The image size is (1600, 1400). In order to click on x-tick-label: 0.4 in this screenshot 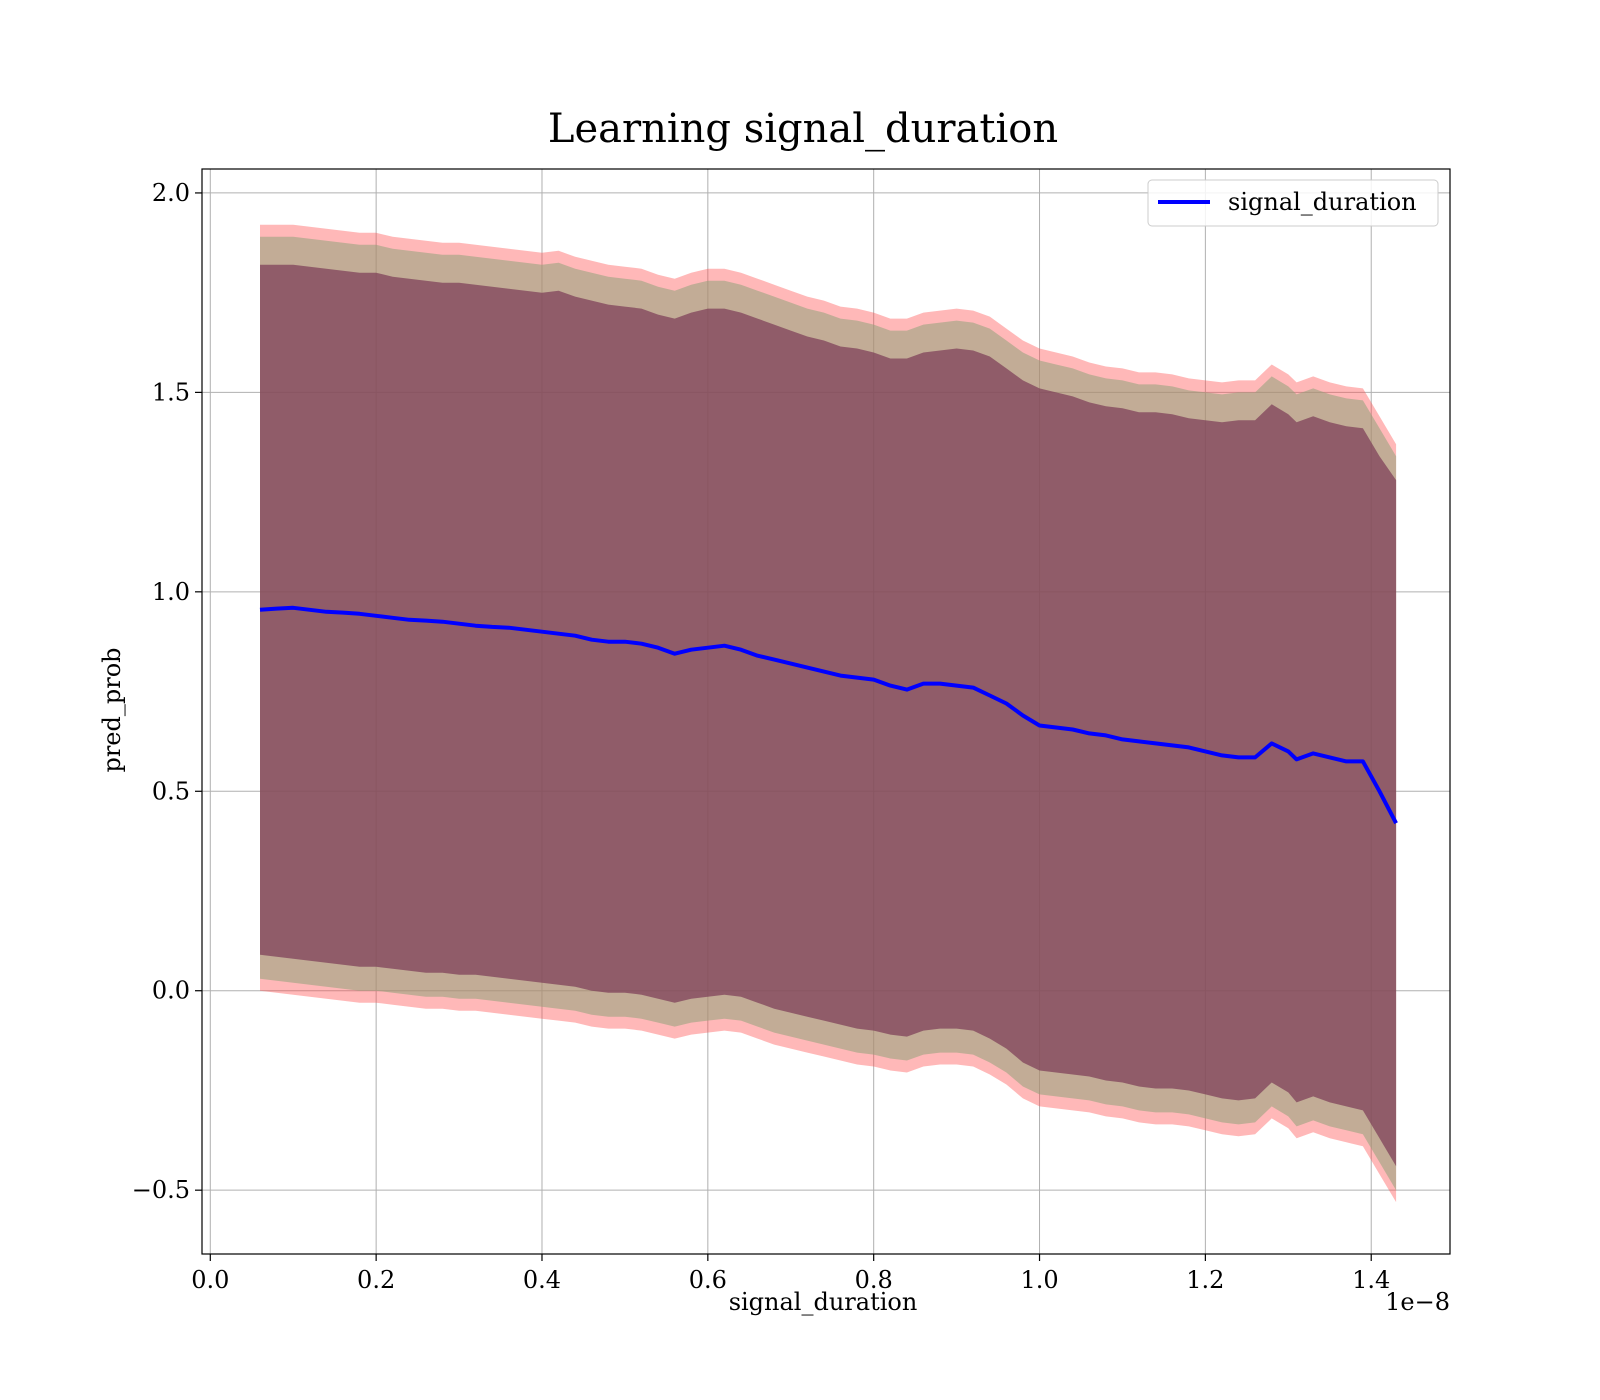, I will do `click(542, 1280)`.